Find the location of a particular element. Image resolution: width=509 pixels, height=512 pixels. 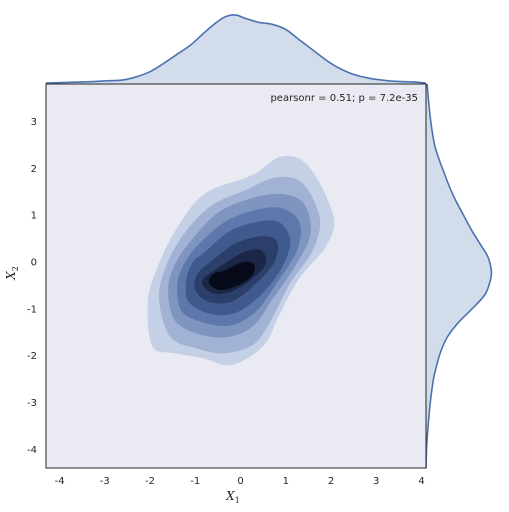

y-tick-label: -3 is located at coordinates (32, 403).